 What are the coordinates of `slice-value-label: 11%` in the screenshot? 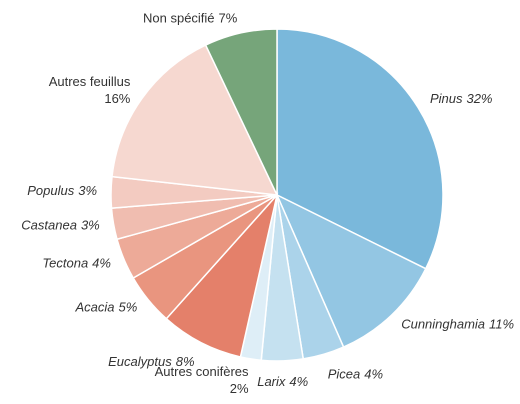 It's located at (501, 324).